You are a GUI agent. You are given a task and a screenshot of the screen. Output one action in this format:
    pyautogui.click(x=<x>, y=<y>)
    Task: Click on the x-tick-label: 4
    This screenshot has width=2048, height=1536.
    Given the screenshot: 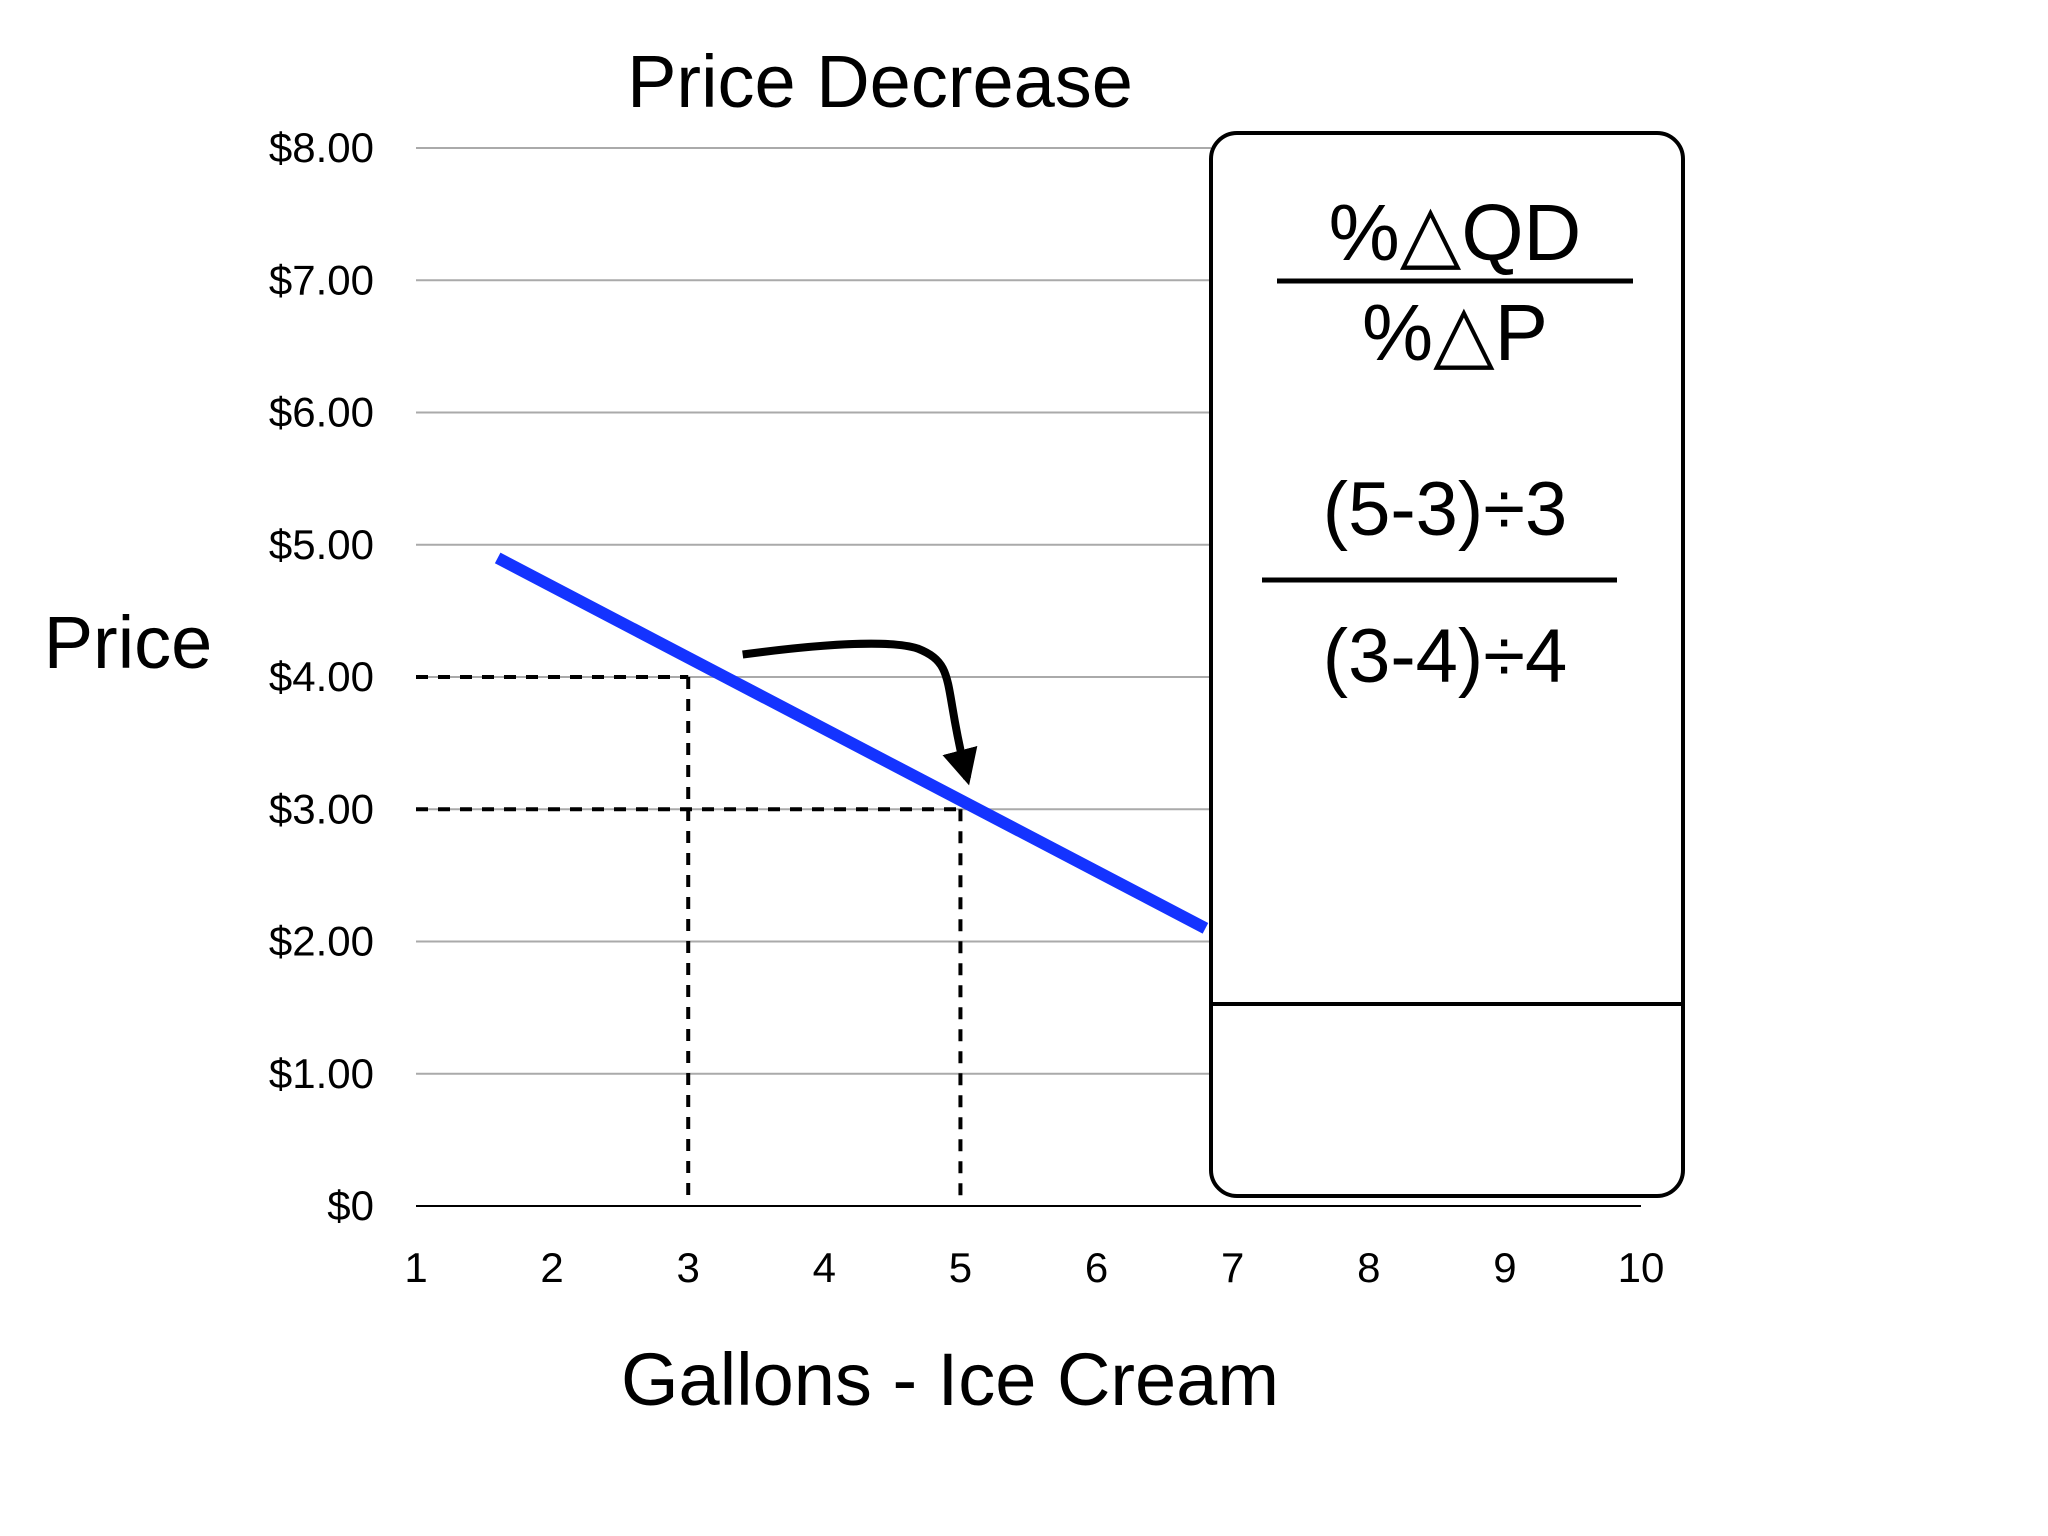 What is the action you would take?
    pyautogui.click(x=824, y=1267)
    